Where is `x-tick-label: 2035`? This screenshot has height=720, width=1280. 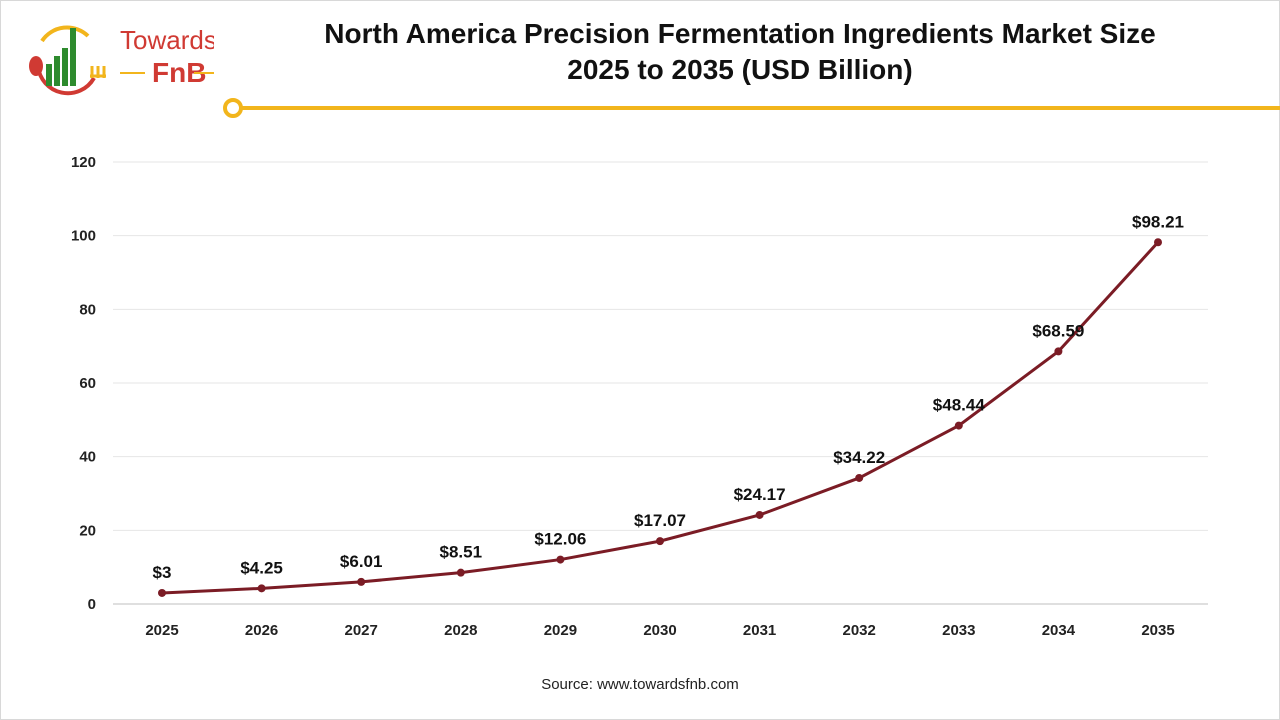 x-tick-label: 2035 is located at coordinates (1157, 630).